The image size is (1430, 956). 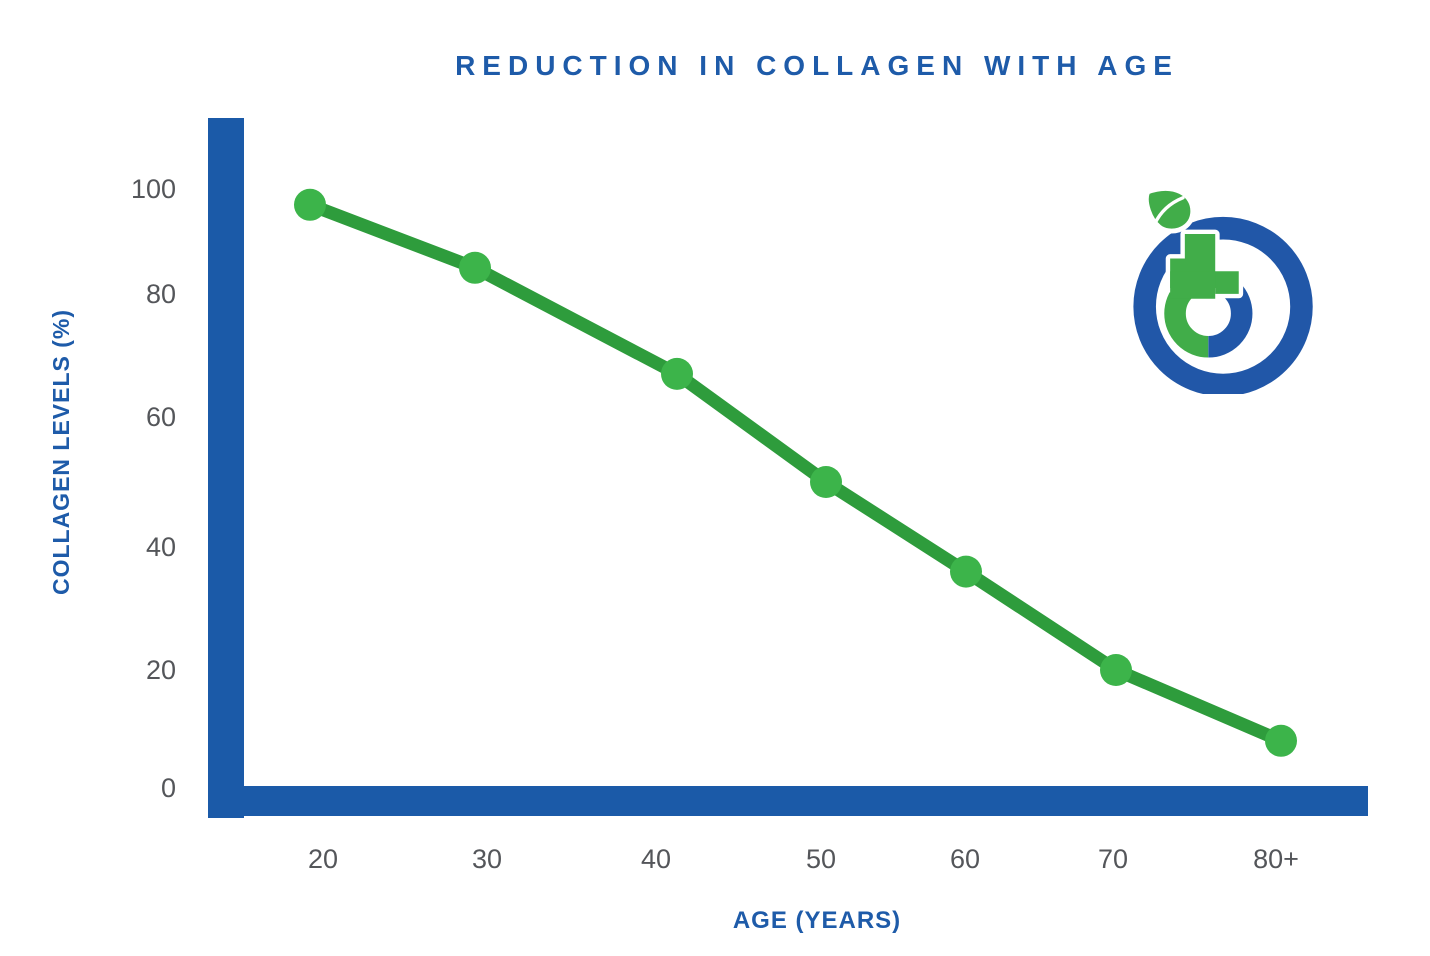 I want to click on logo-t-stem-fill, so click(x=1193, y=285).